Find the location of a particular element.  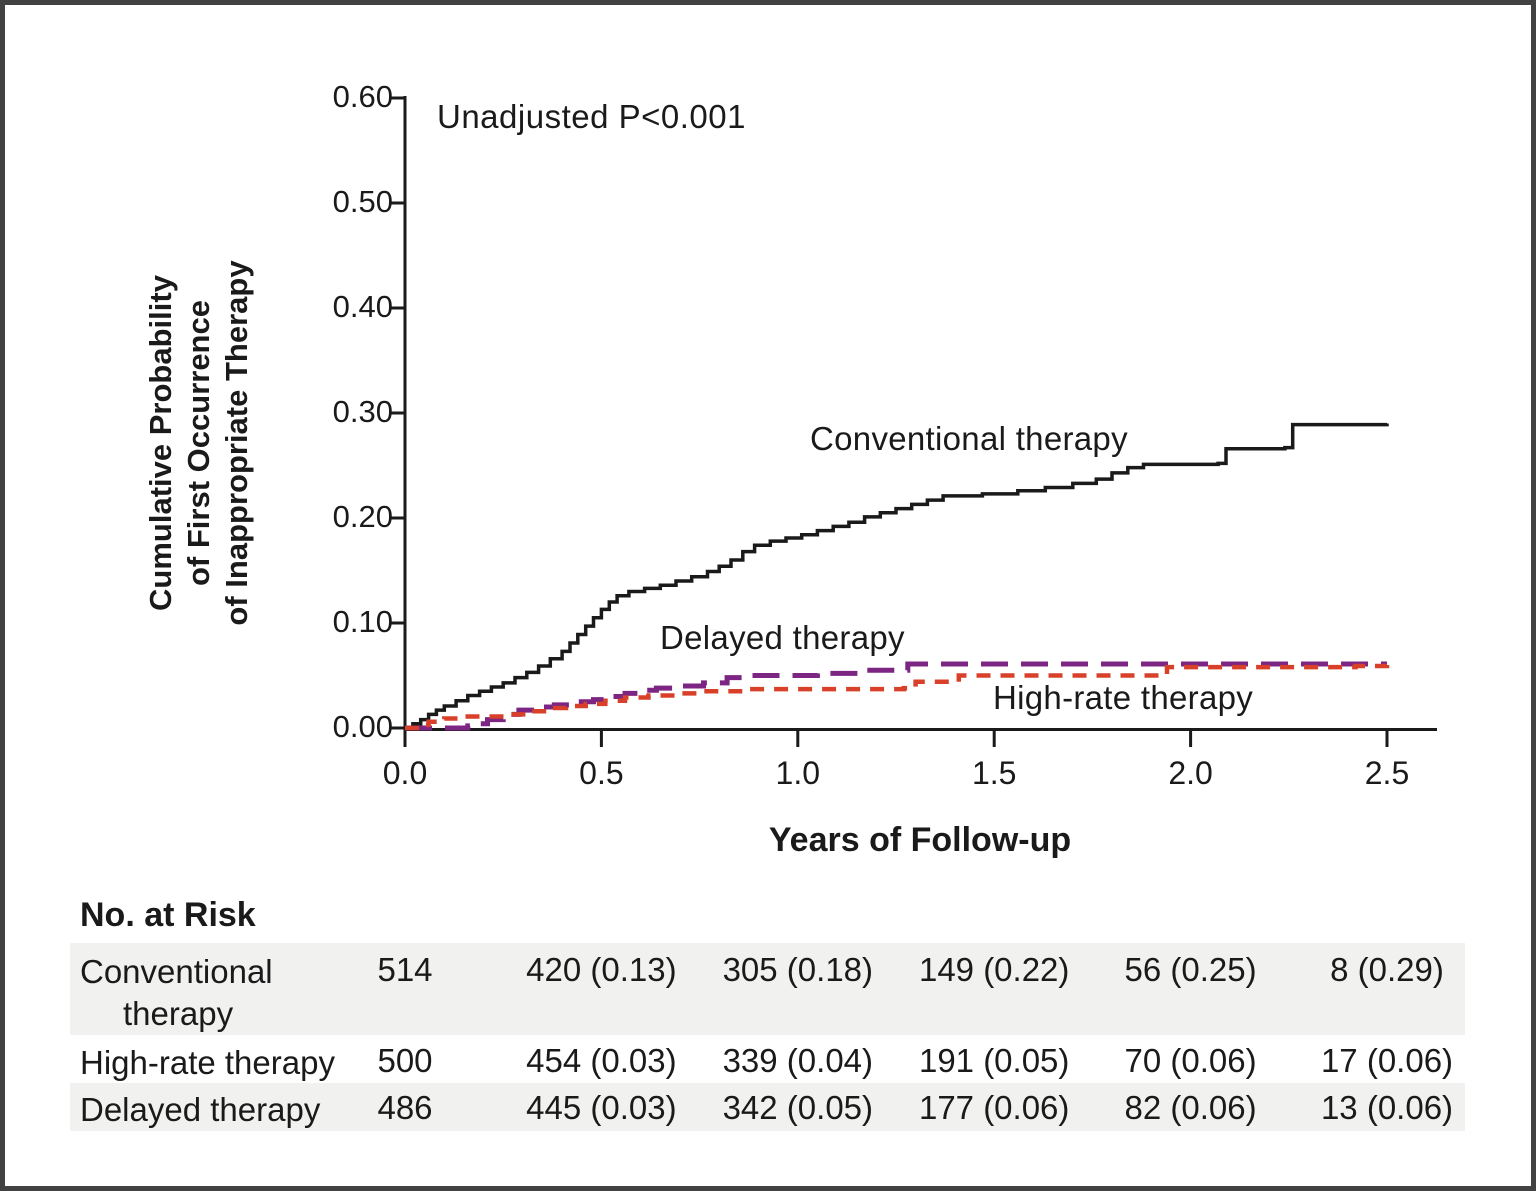

x-tick-label: 2.5 is located at coordinates (1387, 773).